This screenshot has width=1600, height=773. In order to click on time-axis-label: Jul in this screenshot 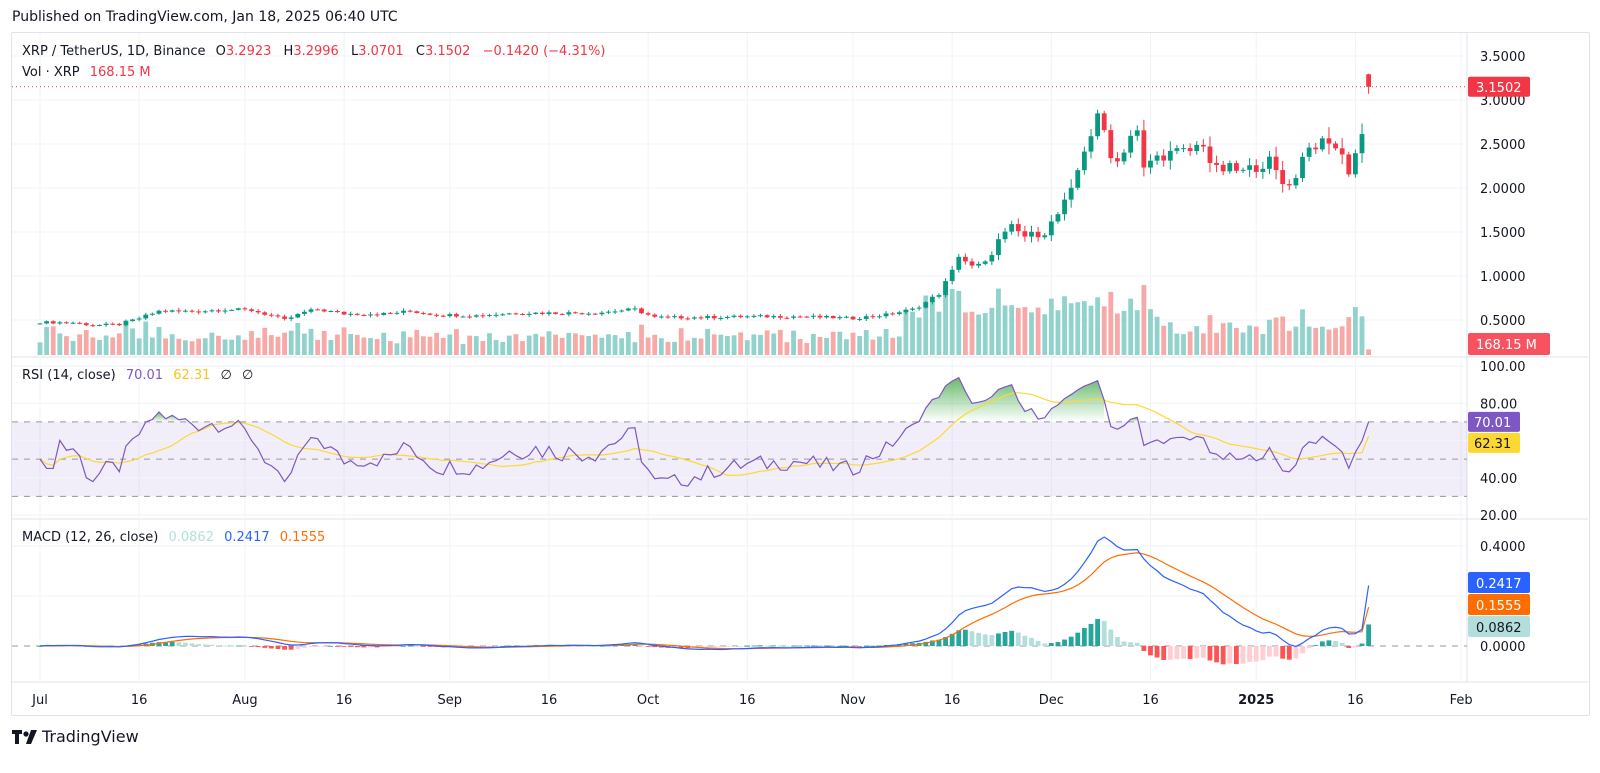, I will do `click(39, 700)`.